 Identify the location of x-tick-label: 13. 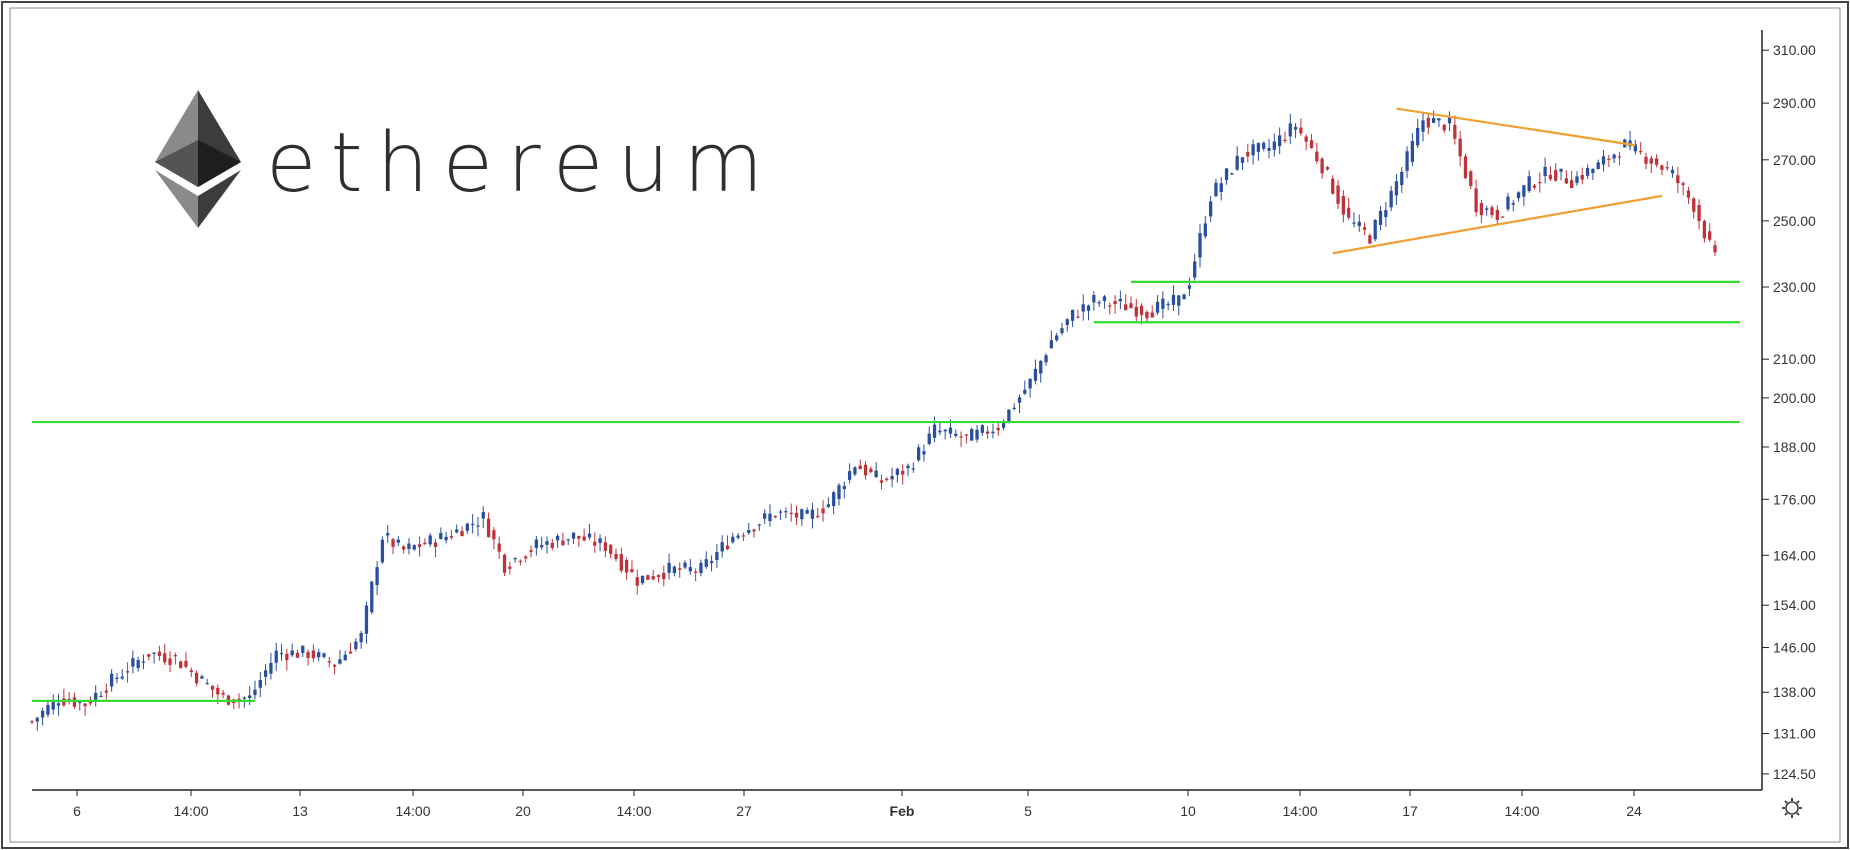
(300, 811).